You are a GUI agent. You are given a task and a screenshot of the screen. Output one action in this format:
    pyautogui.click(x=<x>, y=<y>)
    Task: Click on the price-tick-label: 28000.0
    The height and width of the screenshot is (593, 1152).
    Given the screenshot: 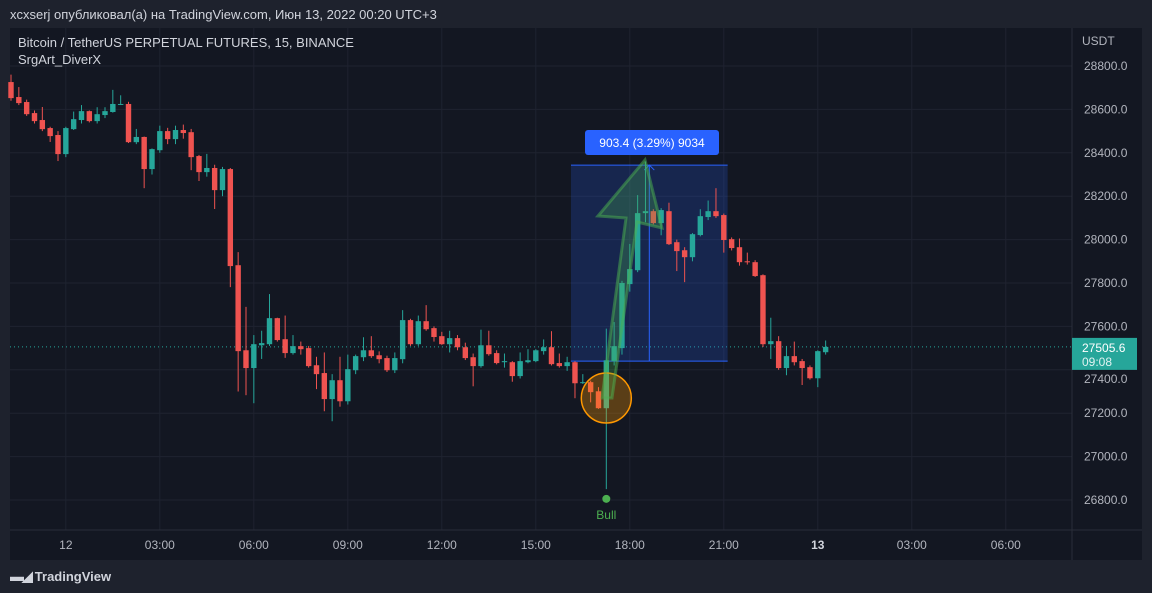 What is the action you would take?
    pyautogui.click(x=1106, y=240)
    